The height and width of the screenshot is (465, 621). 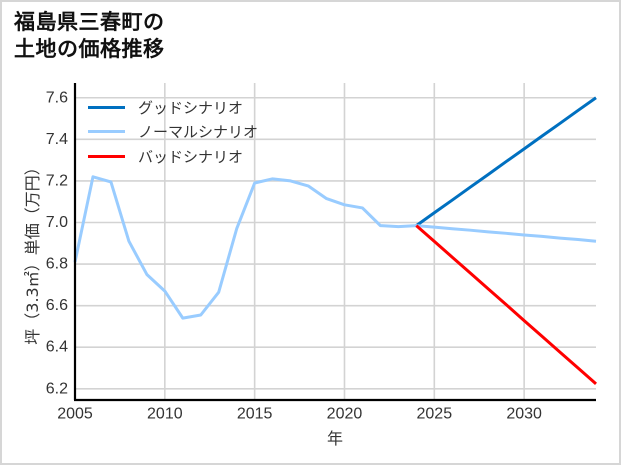 What do you see at coordinates (57, 222) in the screenshot?
I see `y-tick-label: 7.0` at bounding box center [57, 222].